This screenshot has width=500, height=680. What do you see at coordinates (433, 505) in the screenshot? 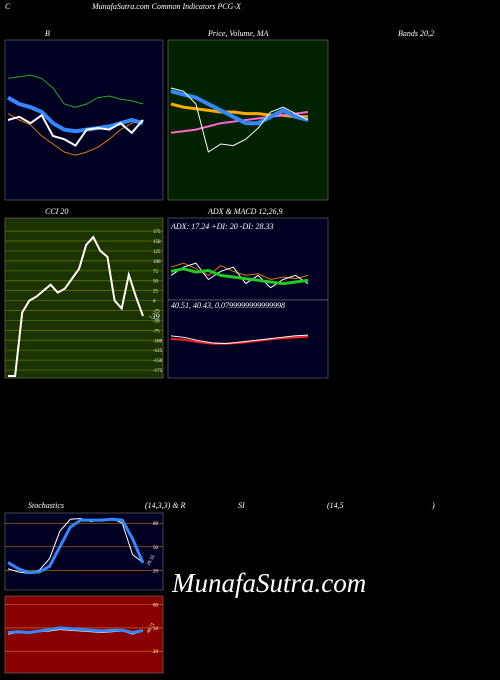
I see `panel-label: )` at bounding box center [433, 505].